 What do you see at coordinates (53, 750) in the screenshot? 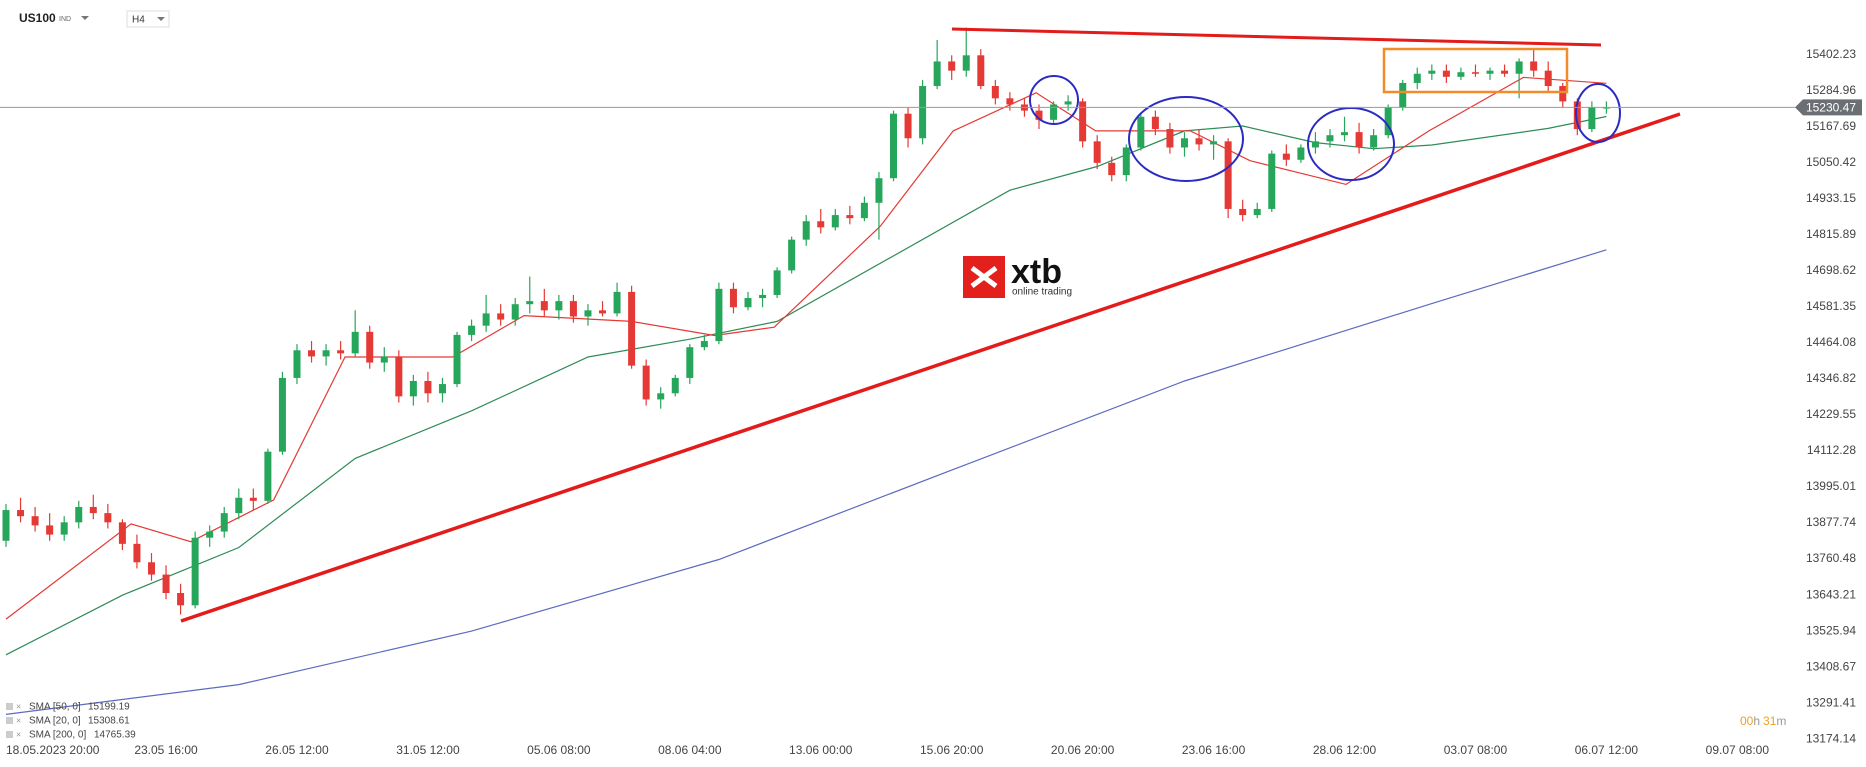
I see `x-tick-label: 18.05.2023 20:00` at bounding box center [53, 750].